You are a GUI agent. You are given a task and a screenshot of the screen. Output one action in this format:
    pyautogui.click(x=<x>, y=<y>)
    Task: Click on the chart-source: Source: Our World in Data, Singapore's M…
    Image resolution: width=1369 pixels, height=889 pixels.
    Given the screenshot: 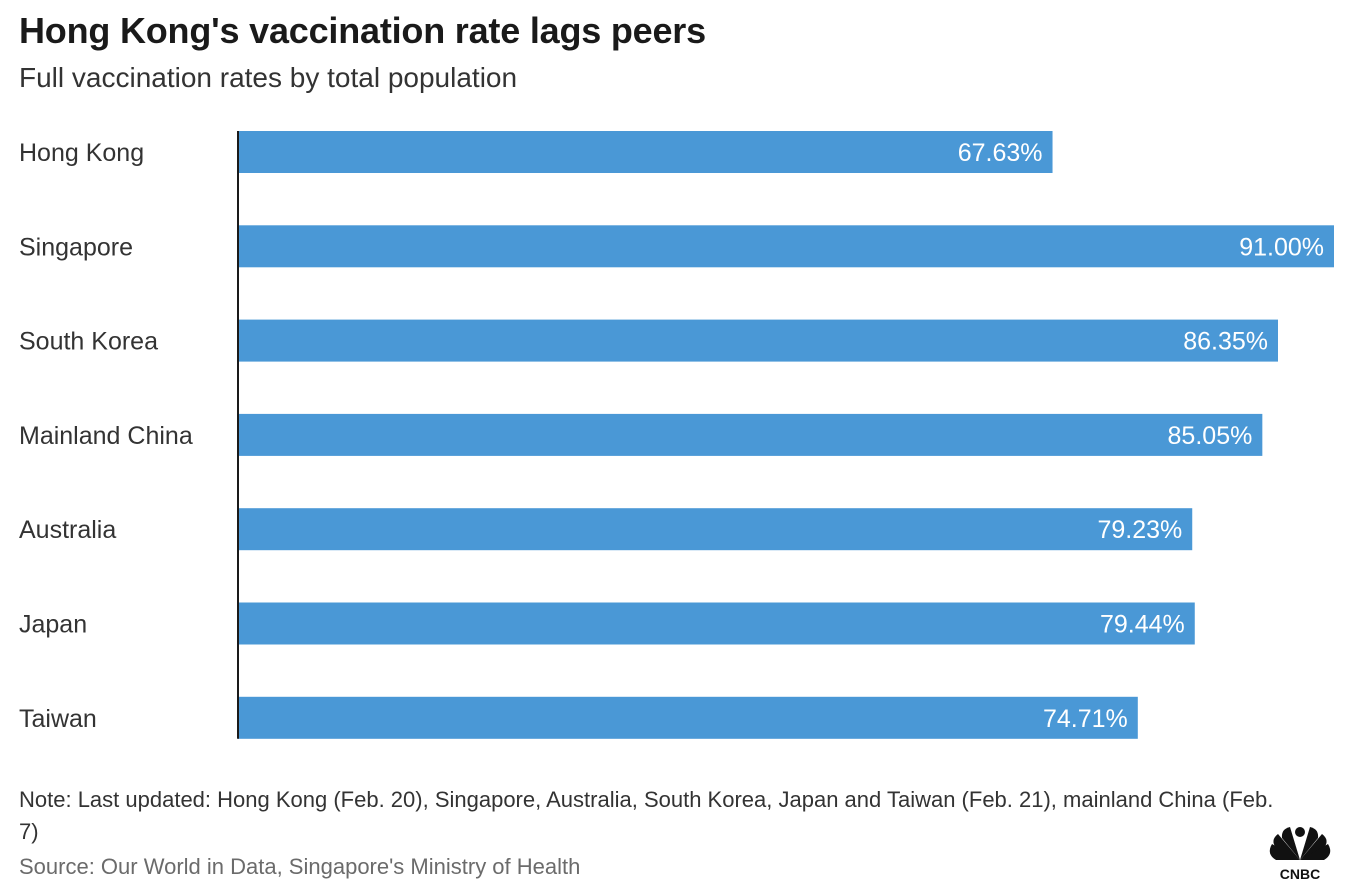 What is the action you would take?
    pyautogui.click(x=300, y=866)
    